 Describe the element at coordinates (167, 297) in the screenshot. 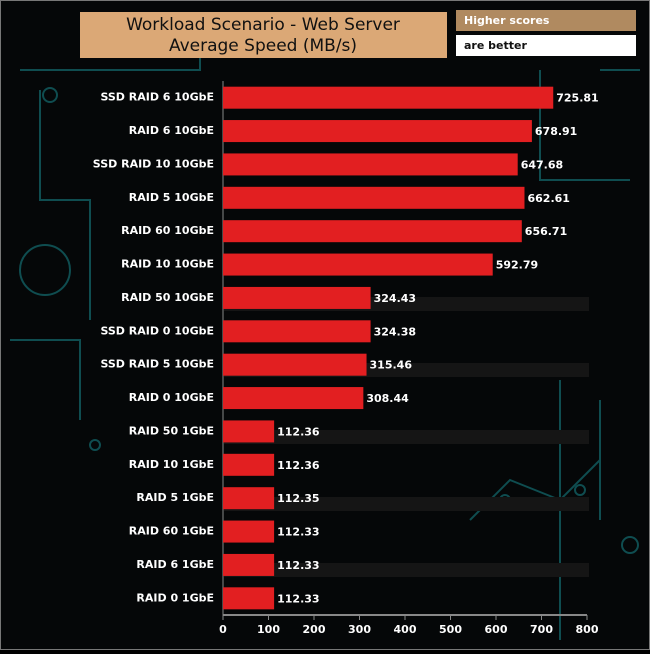

I see `y-tick-label: RAID 50 10GbE` at that location.